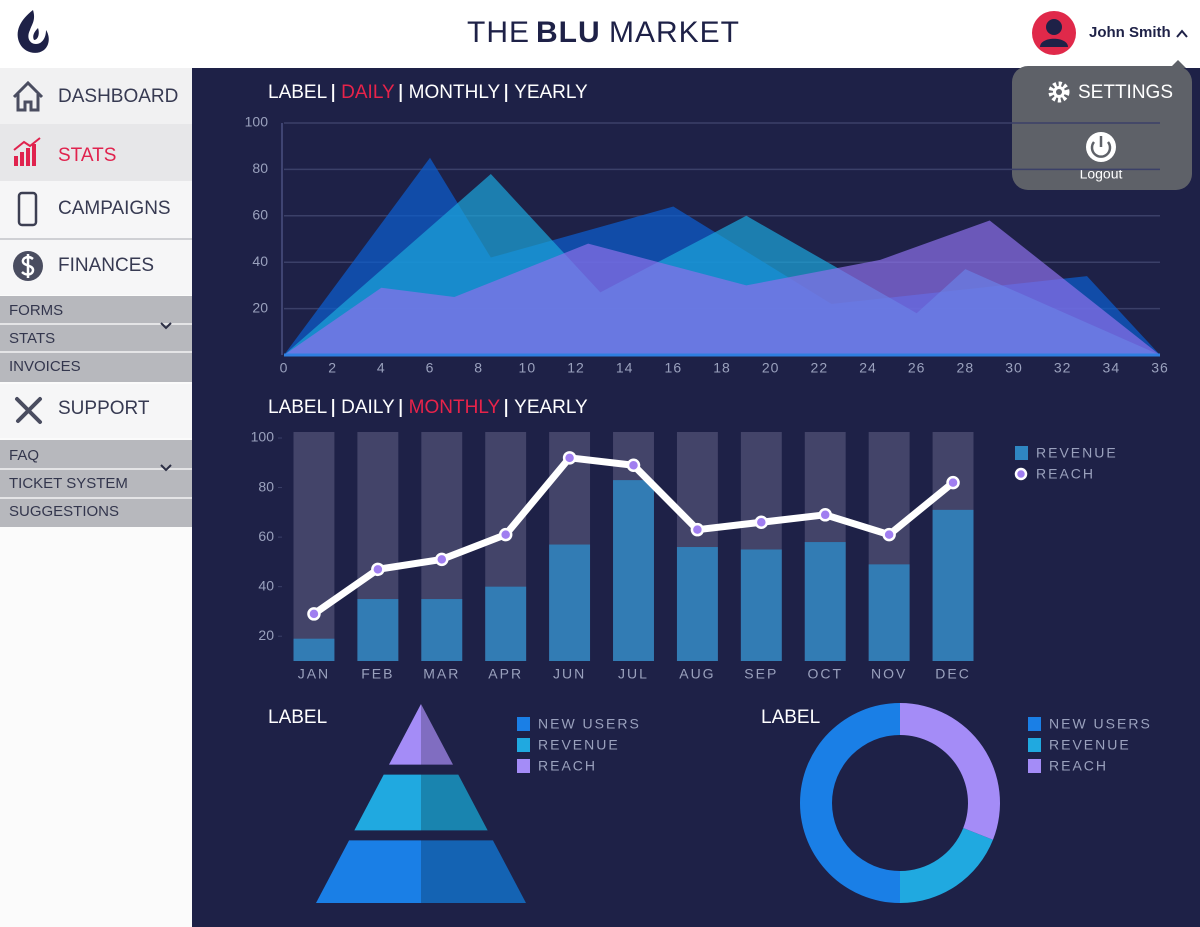 This screenshot has width=1200, height=927. I want to click on nav-item: CAMPAIGNS, so click(114, 208).